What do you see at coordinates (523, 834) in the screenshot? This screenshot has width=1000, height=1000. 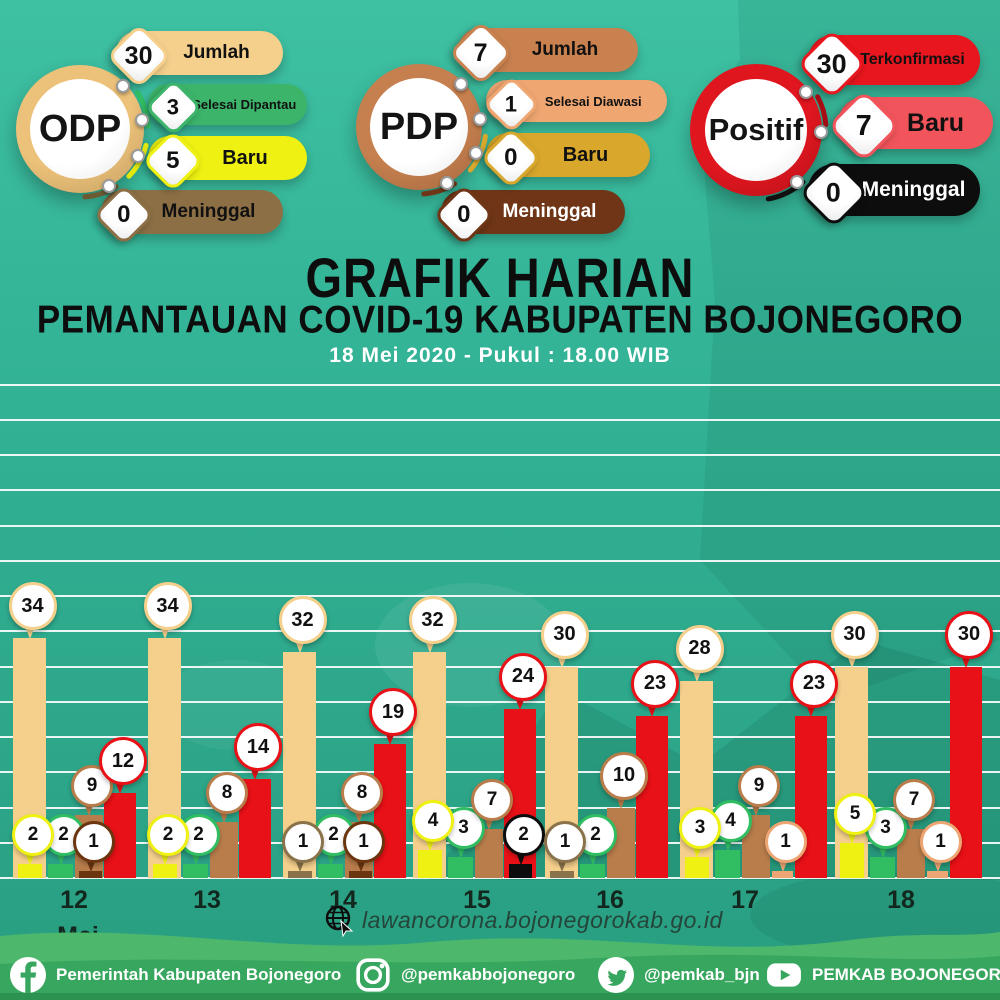 I see `bar-positif-meninggal-15-balloon: 2` at bounding box center [523, 834].